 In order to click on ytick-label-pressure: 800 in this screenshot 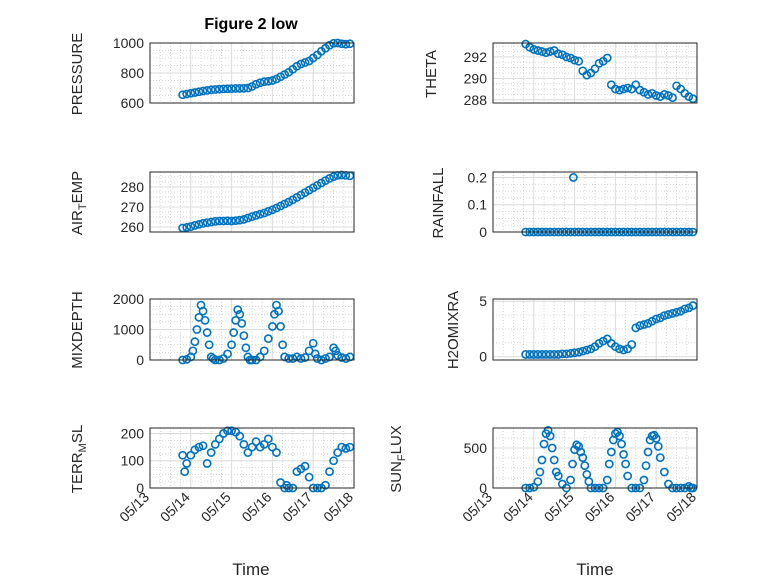, I will do `click(133, 73)`.